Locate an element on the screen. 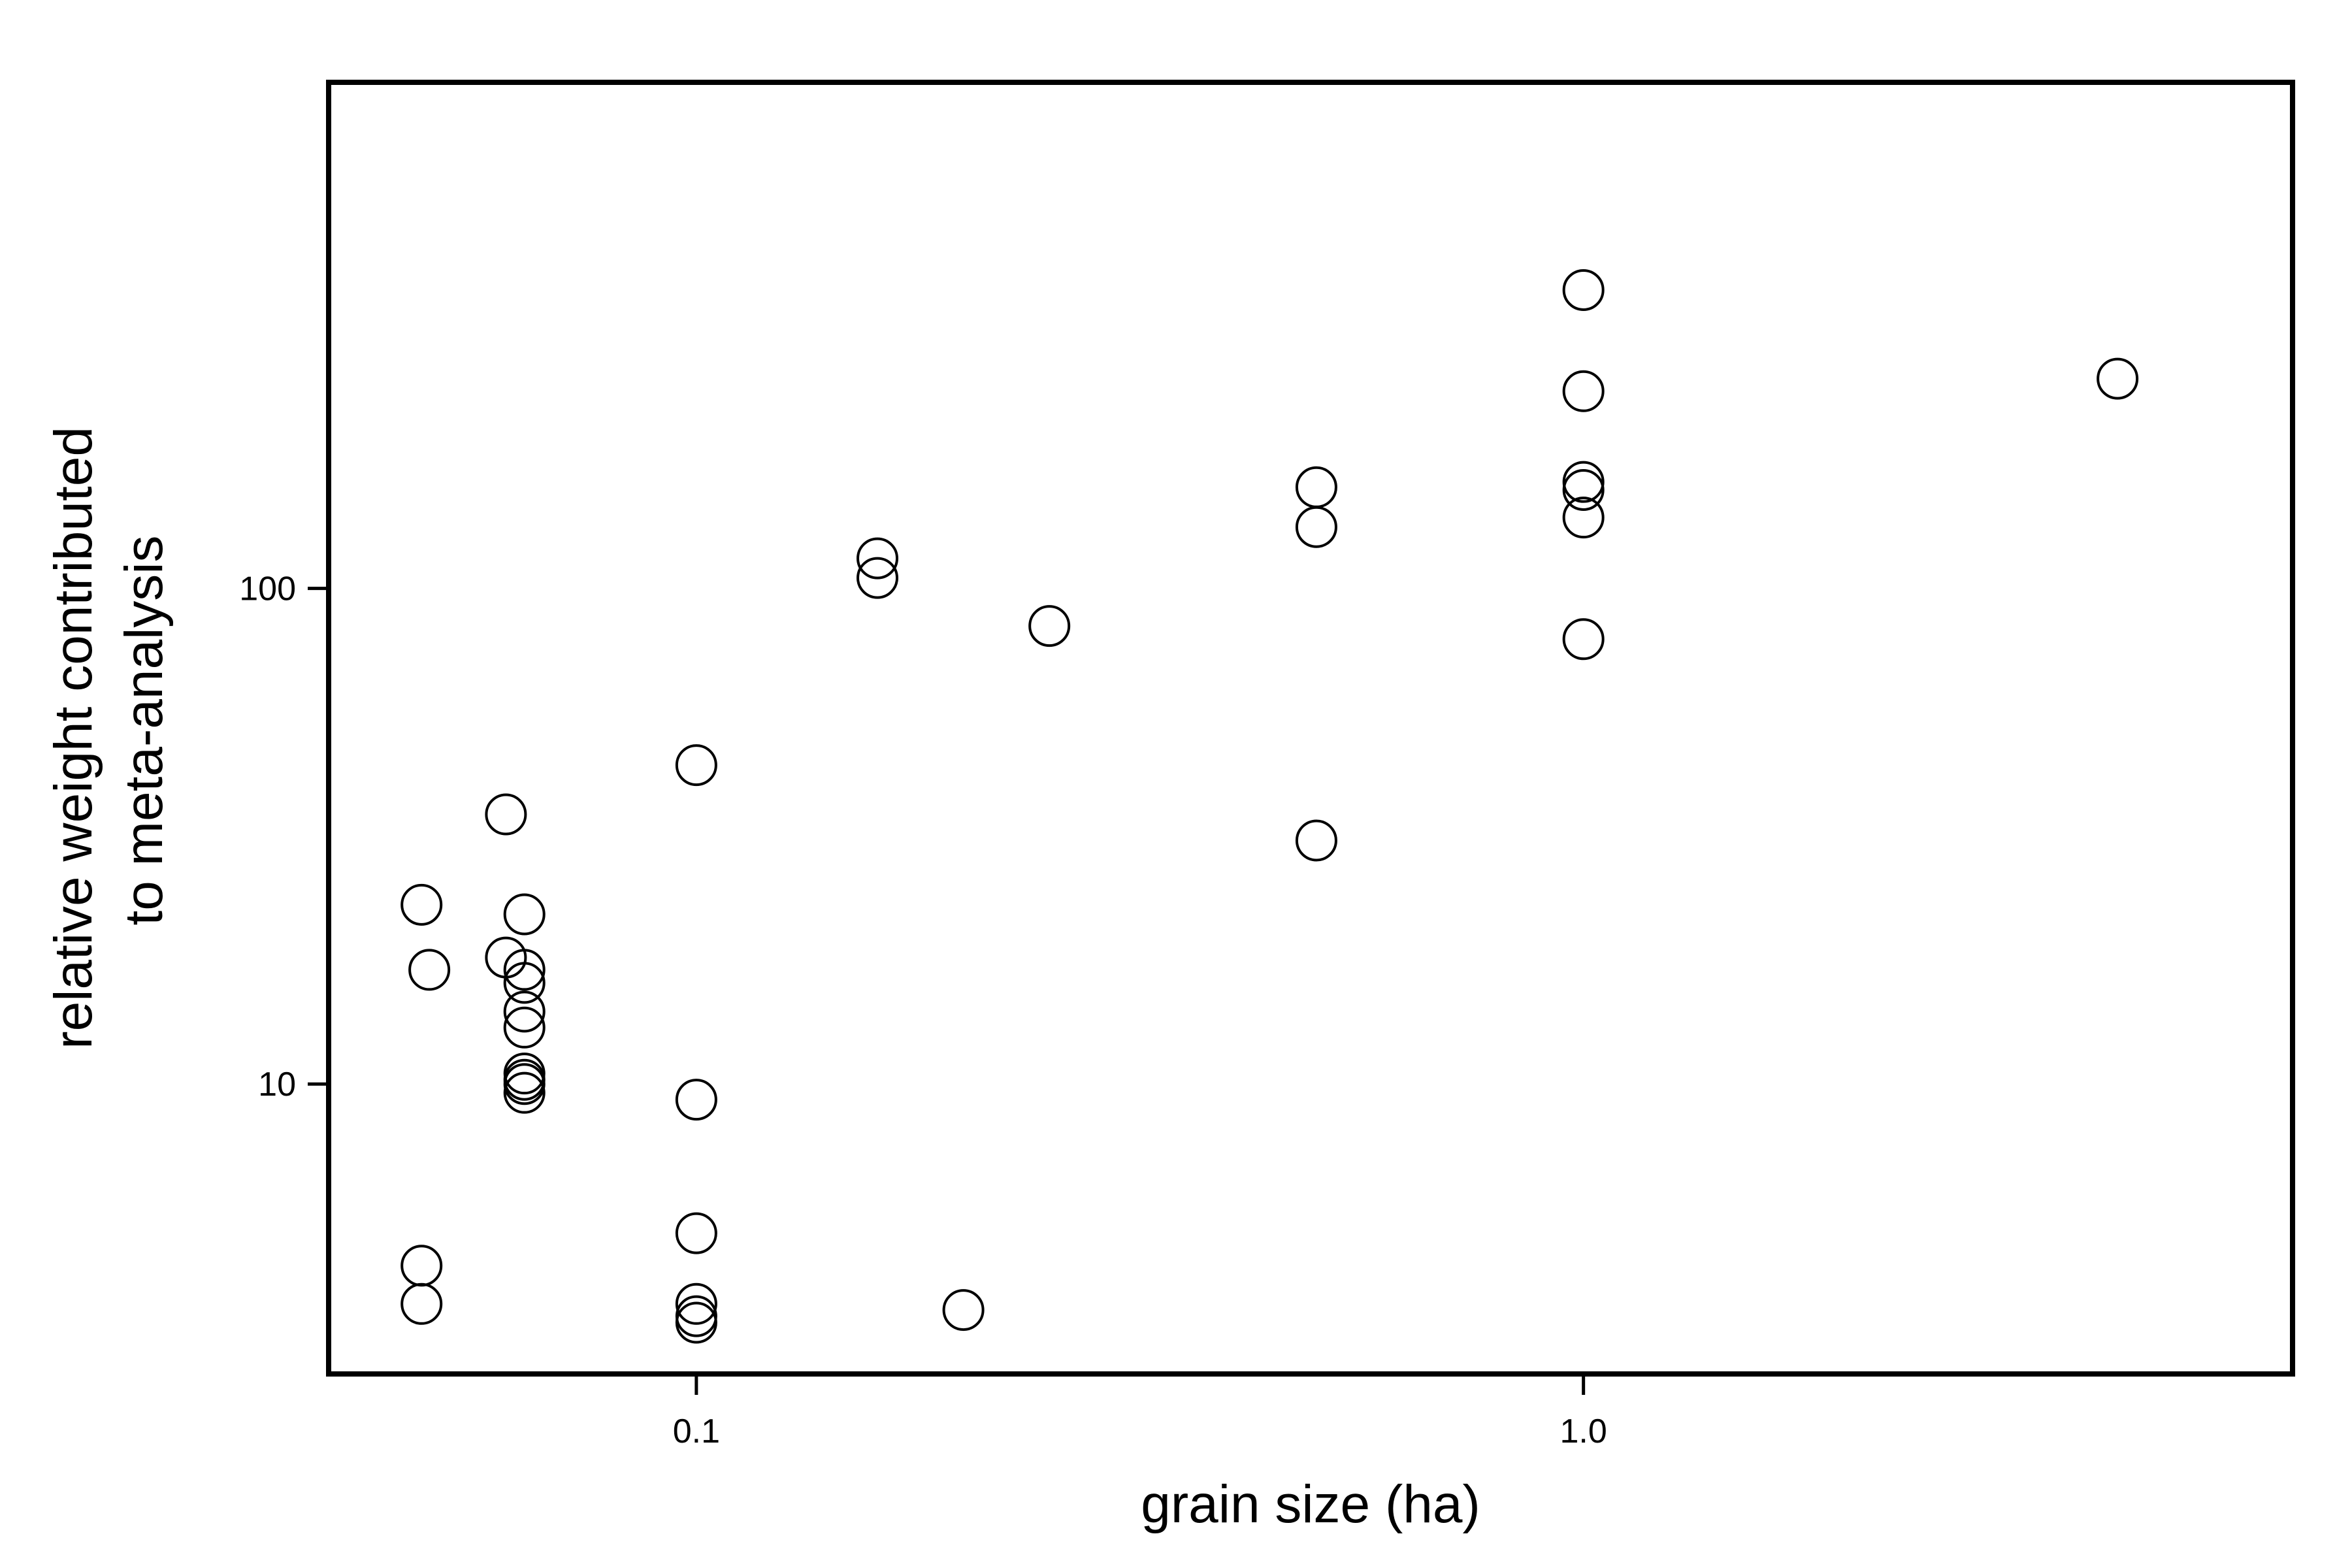 The image size is (2352, 1568). y-axis: 10 100 is located at coordinates (284, 836).